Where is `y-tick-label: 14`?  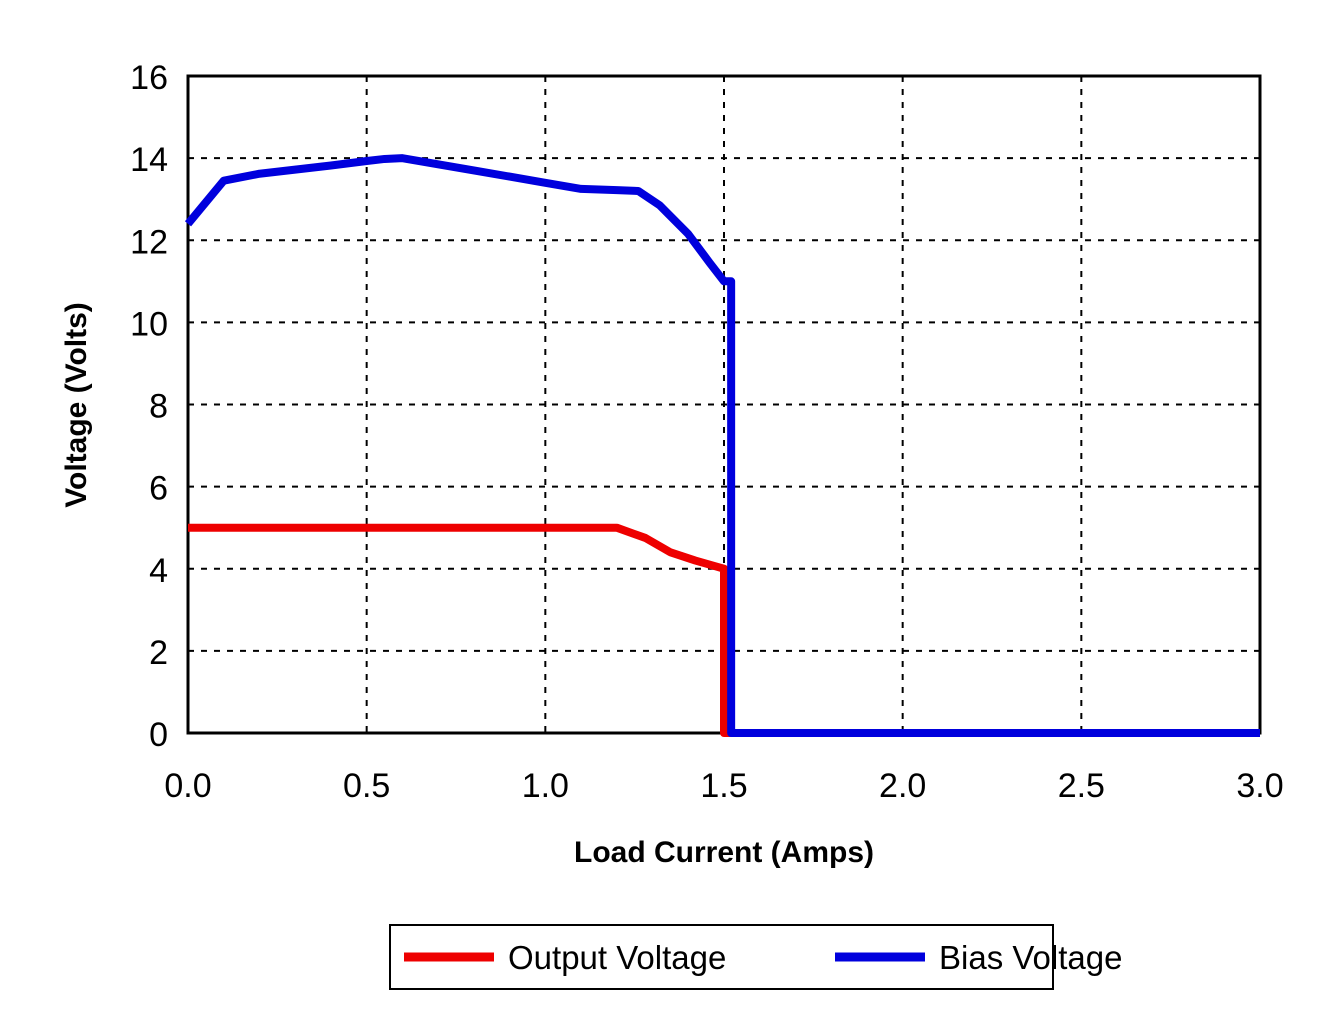
y-tick-label: 14 is located at coordinates (149, 160).